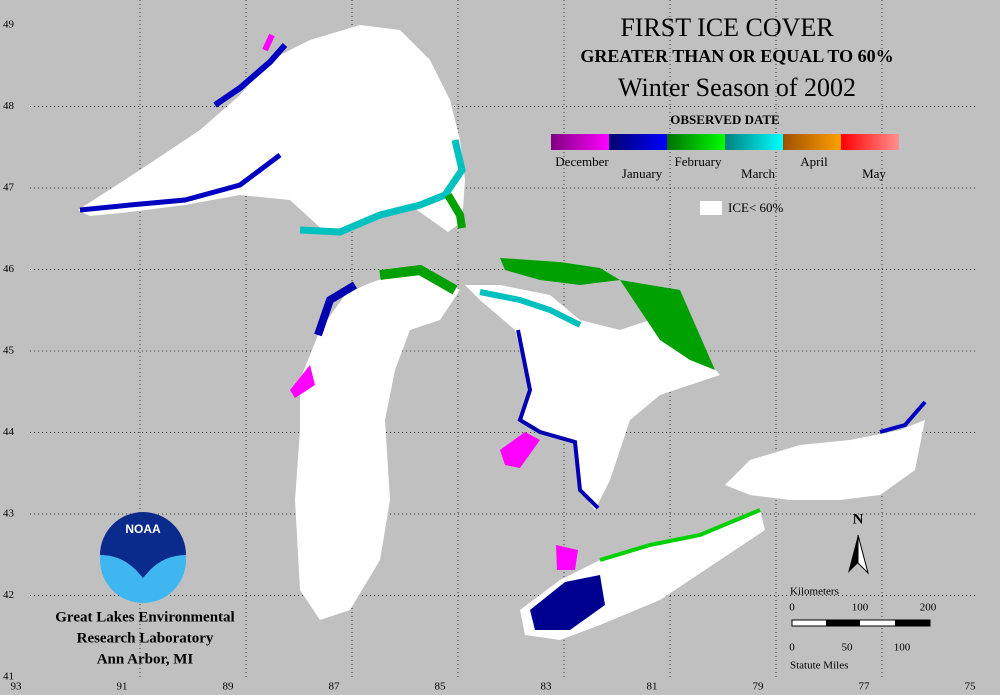 The image size is (1000, 695). What do you see at coordinates (814, 161) in the screenshot?
I see `legend-label: April` at bounding box center [814, 161].